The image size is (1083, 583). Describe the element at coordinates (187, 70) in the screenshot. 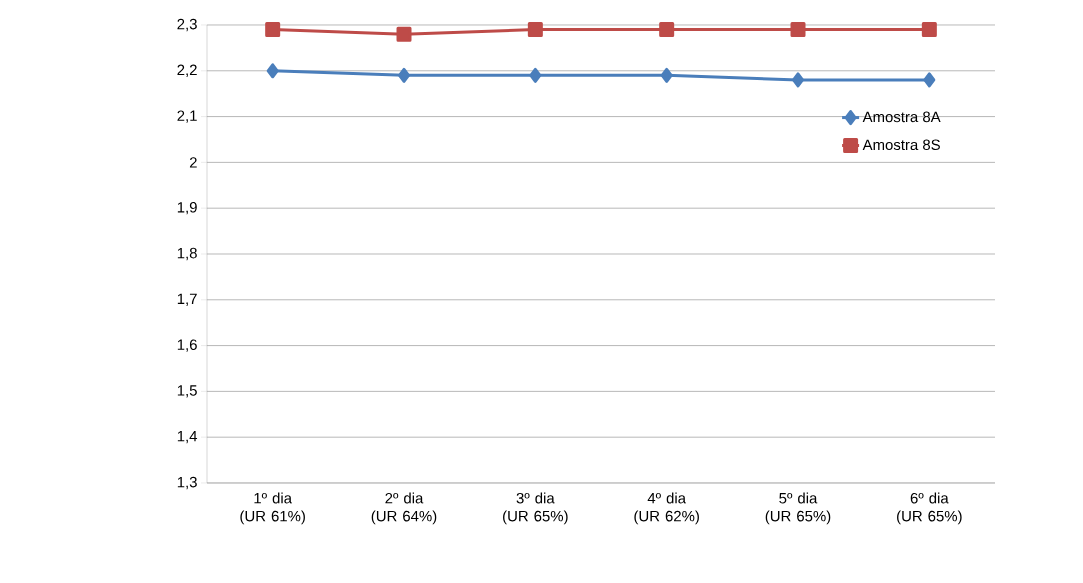

I see `y-tick-label: 2,2` at that location.